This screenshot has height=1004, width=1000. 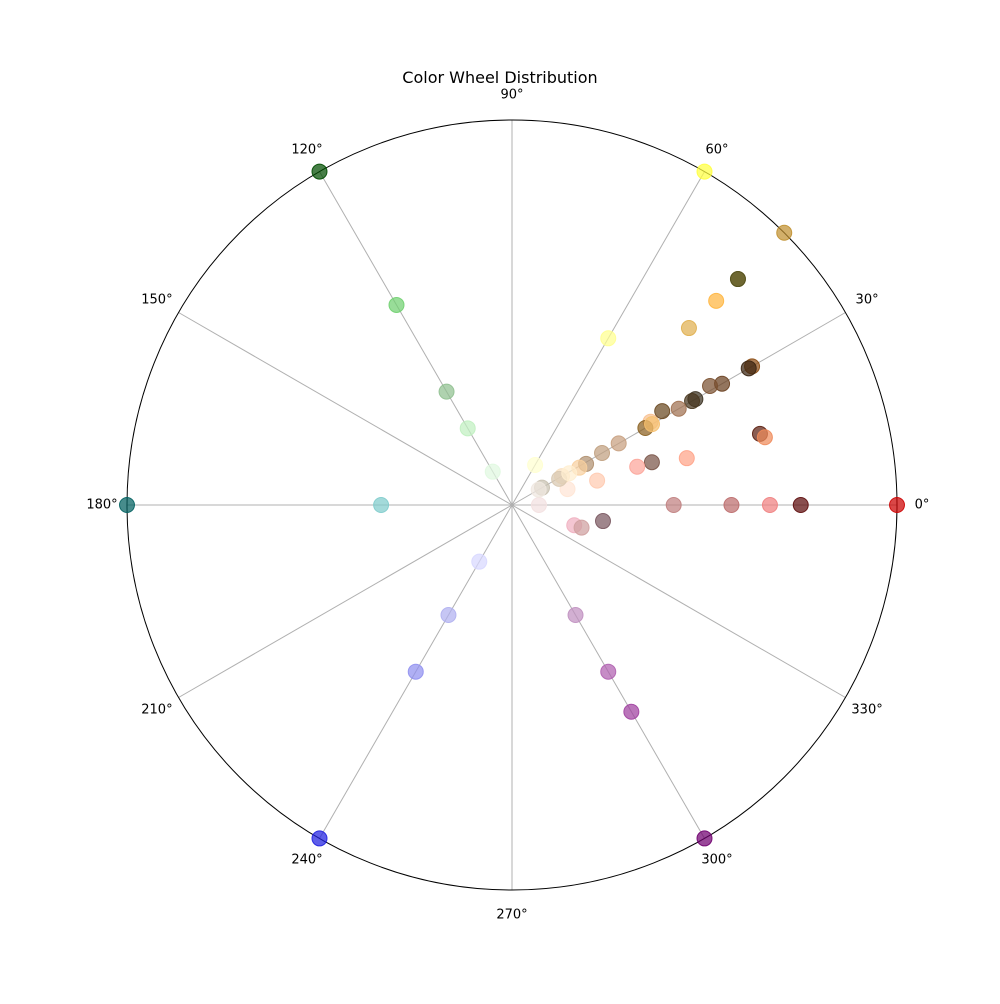 I want to click on angle-tick-label: 30°, so click(x=867, y=300).